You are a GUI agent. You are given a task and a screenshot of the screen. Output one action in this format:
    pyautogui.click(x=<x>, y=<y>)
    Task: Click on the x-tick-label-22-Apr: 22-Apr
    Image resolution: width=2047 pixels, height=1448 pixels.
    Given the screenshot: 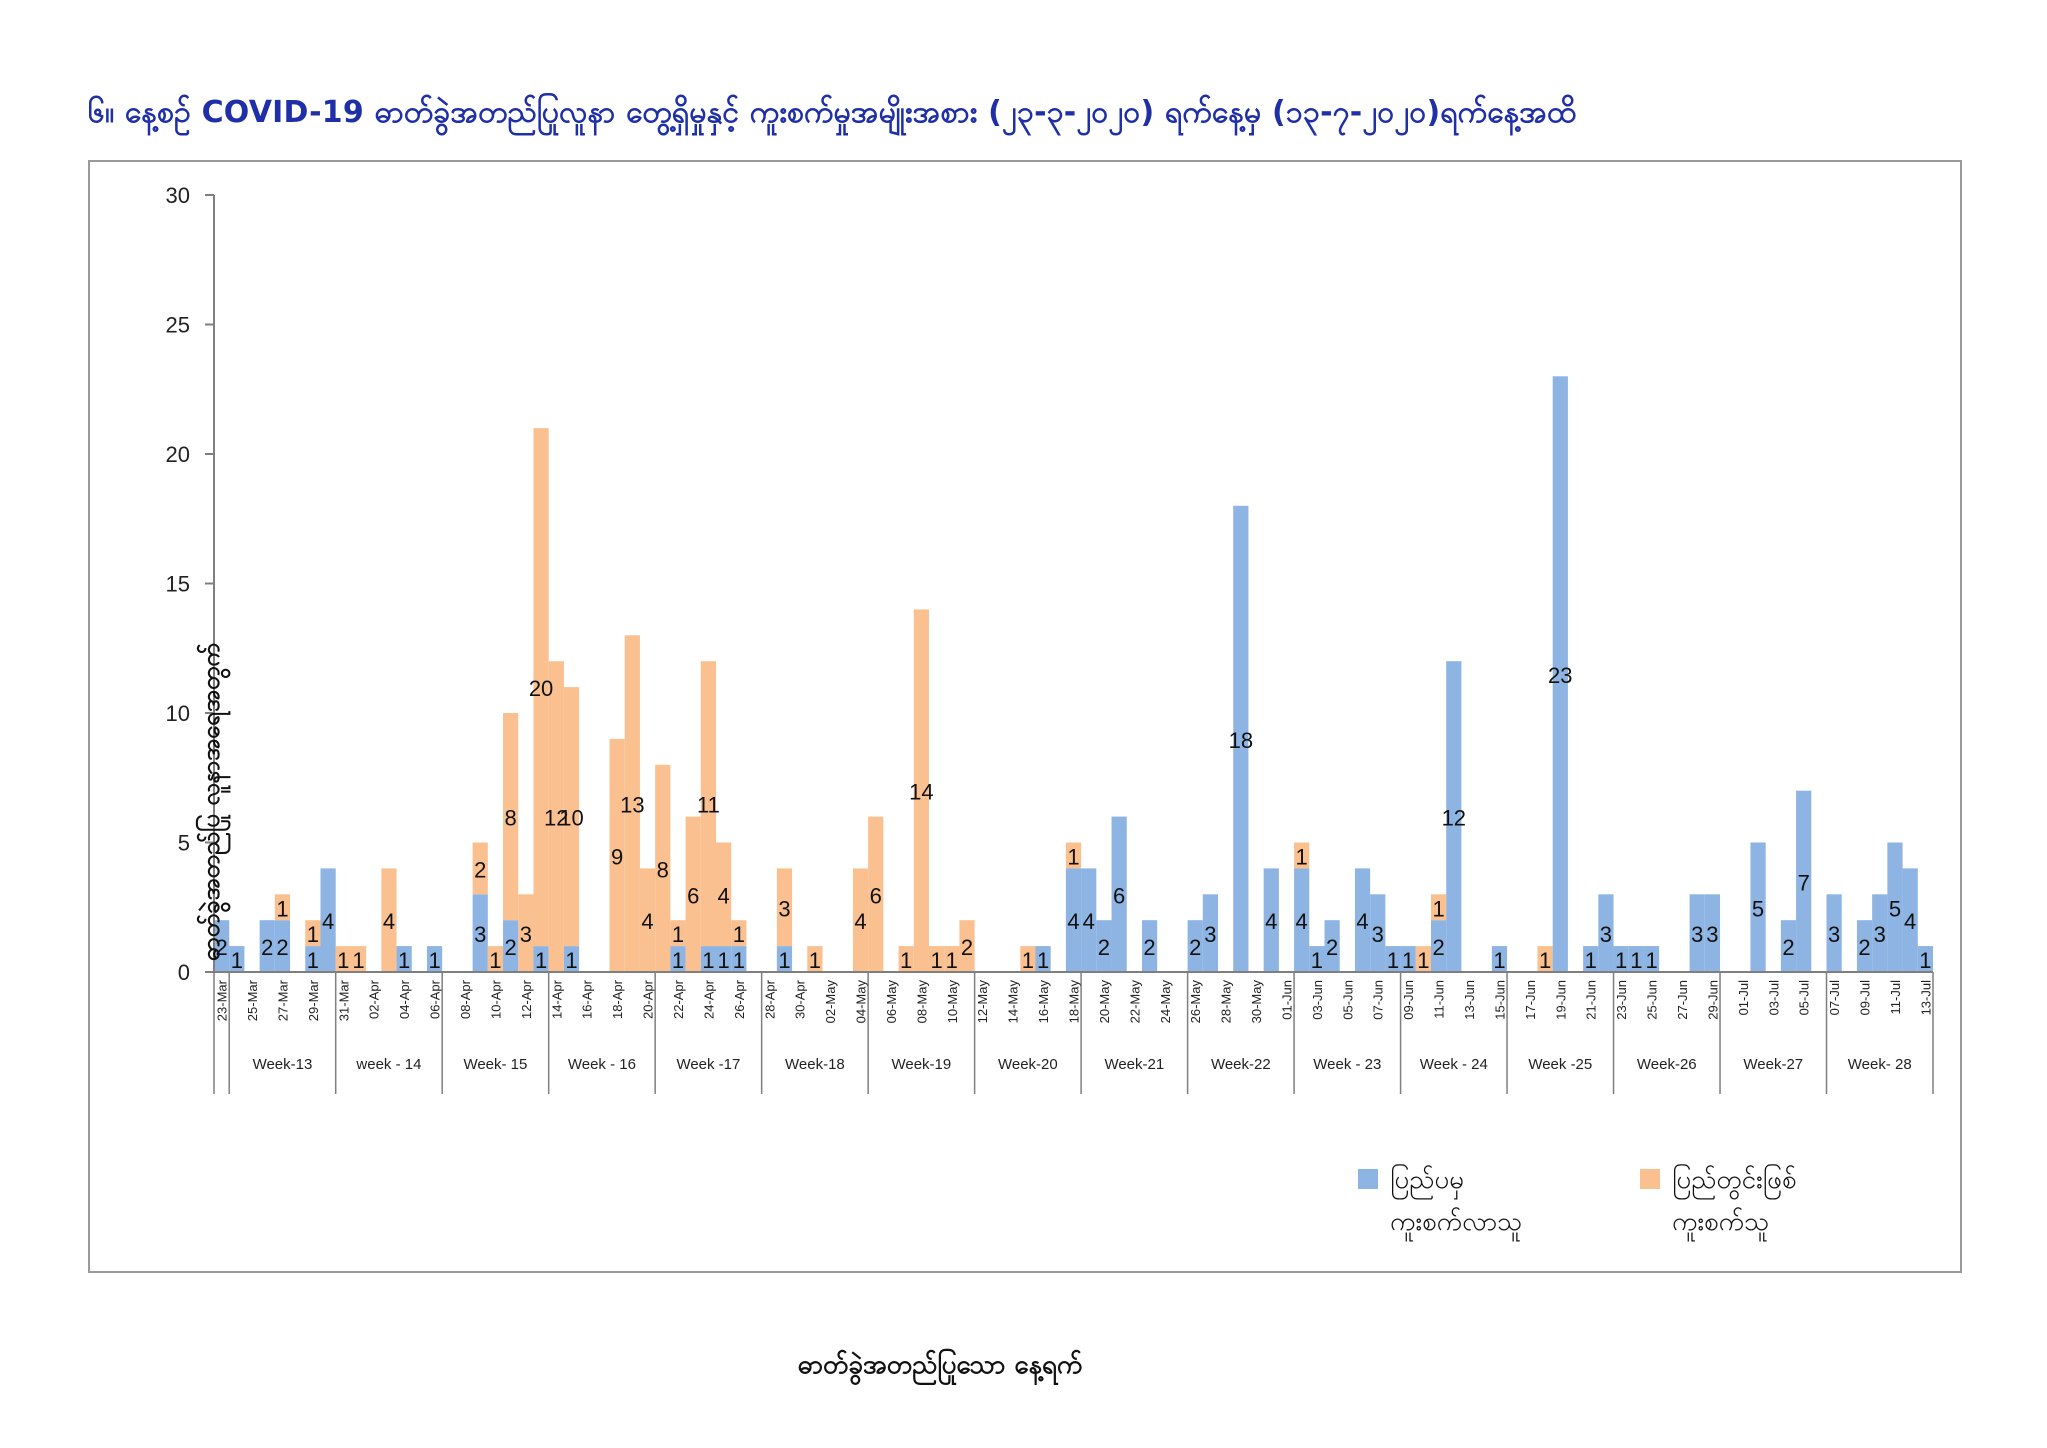 What is the action you would take?
    pyautogui.click(x=678, y=999)
    